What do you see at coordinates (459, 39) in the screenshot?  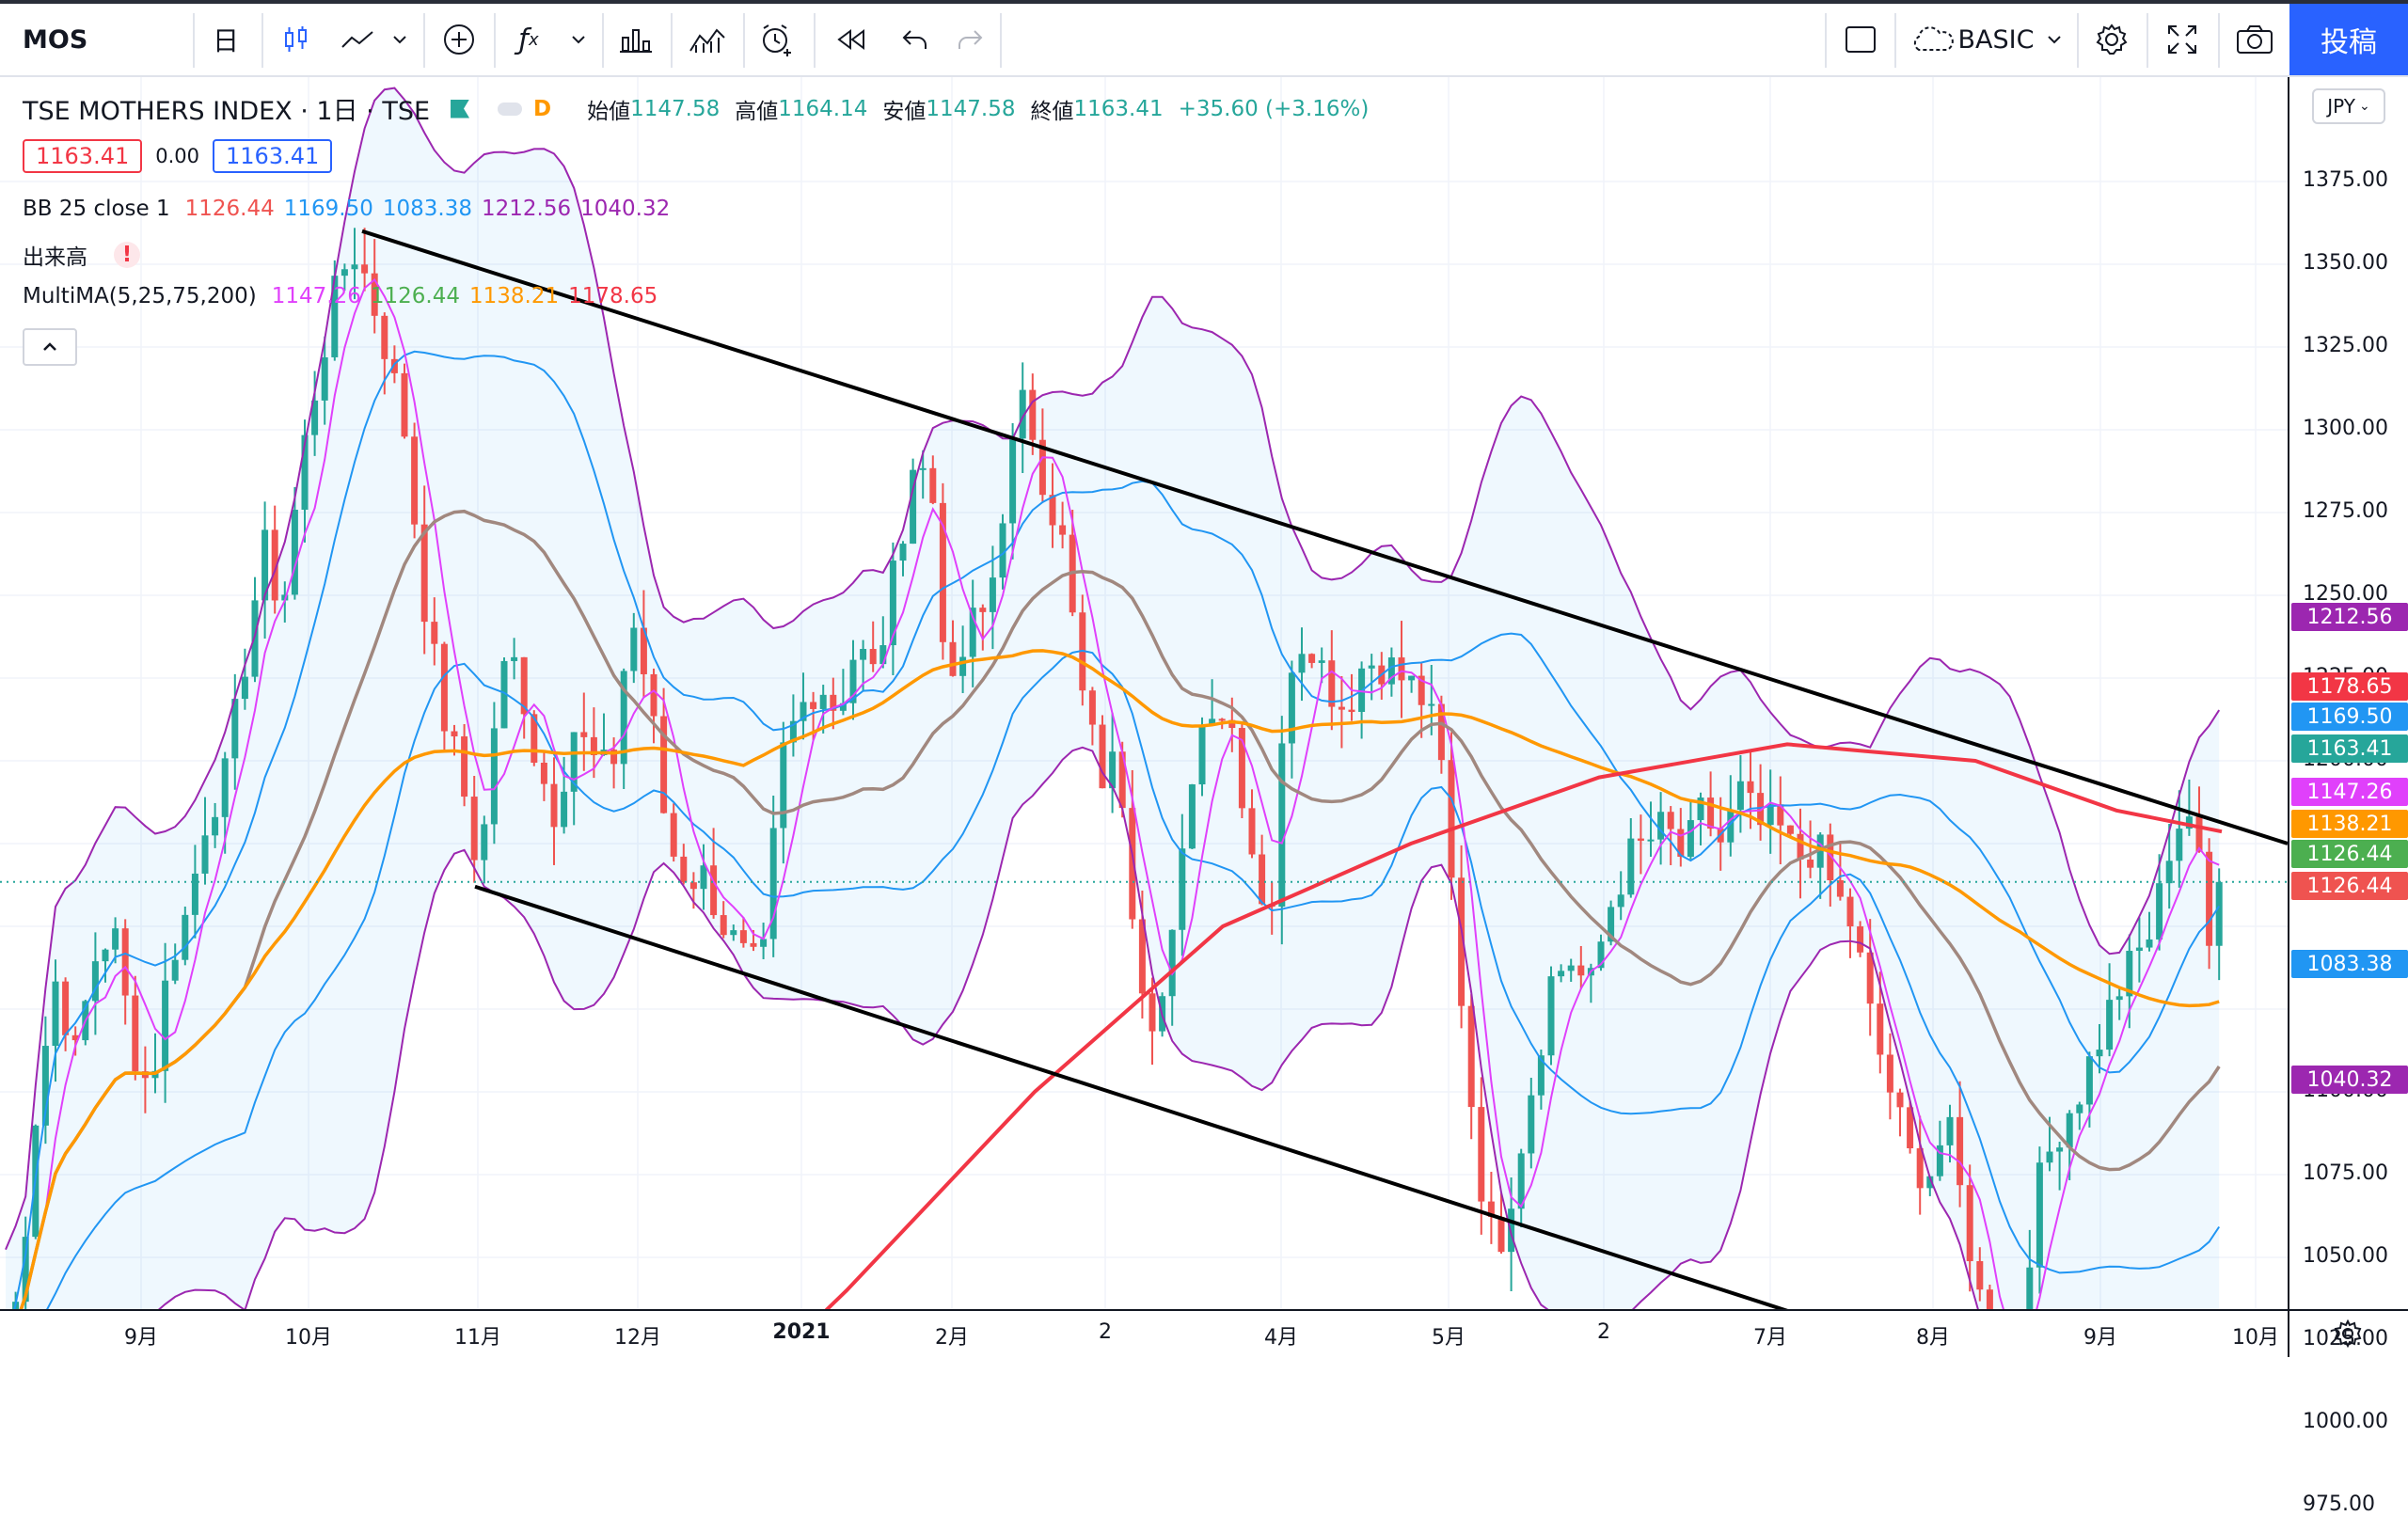 I see `add-compare-icon` at bounding box center [459, 39].